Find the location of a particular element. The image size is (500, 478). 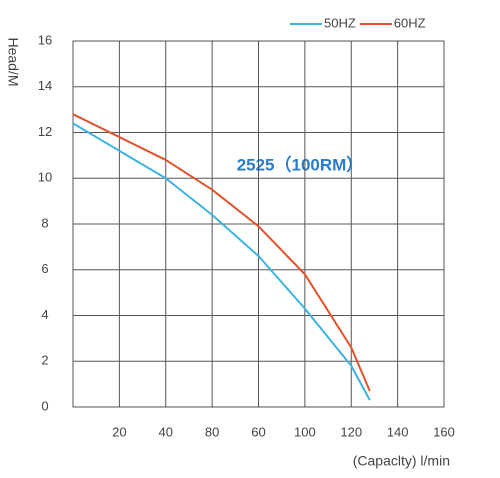

annotation: 2525（100RM） is located at coordinates (300, 164).